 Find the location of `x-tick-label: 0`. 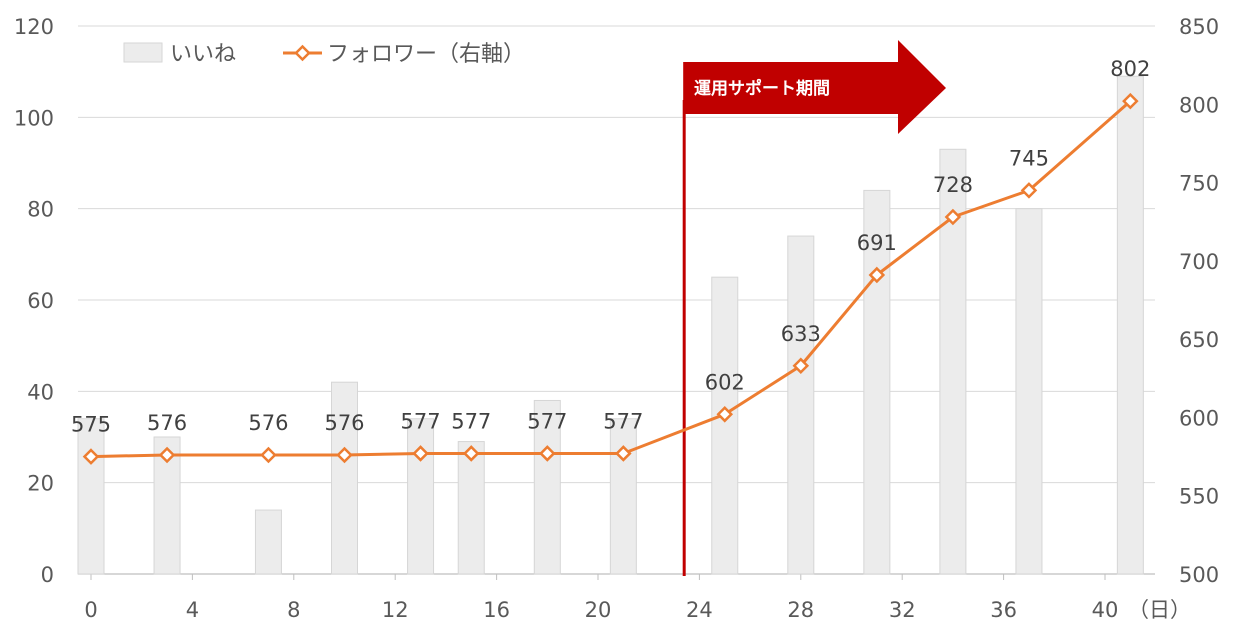

x-tick-label: 0 is located at coordinates (90, 610).